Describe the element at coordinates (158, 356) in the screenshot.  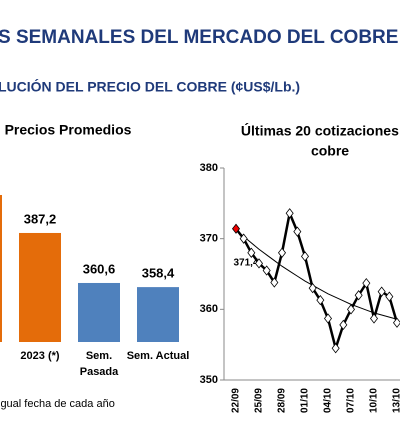
I see `x-tick-label: Sem. Actual` at that location.